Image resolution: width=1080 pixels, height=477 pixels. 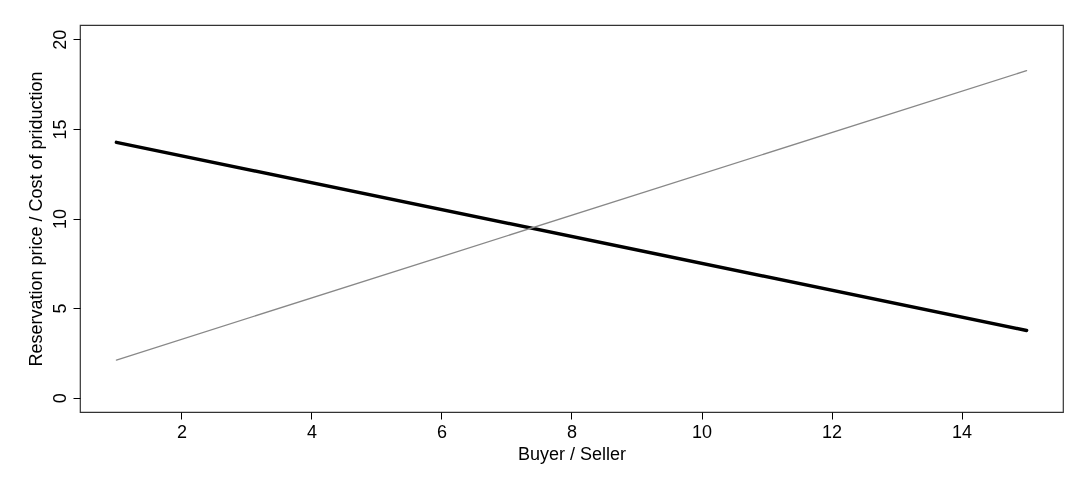 What do you see at coordinates (311, 431) in the screenshot?
I see `x-tick-label: 4` at bounding box center [311, 431].